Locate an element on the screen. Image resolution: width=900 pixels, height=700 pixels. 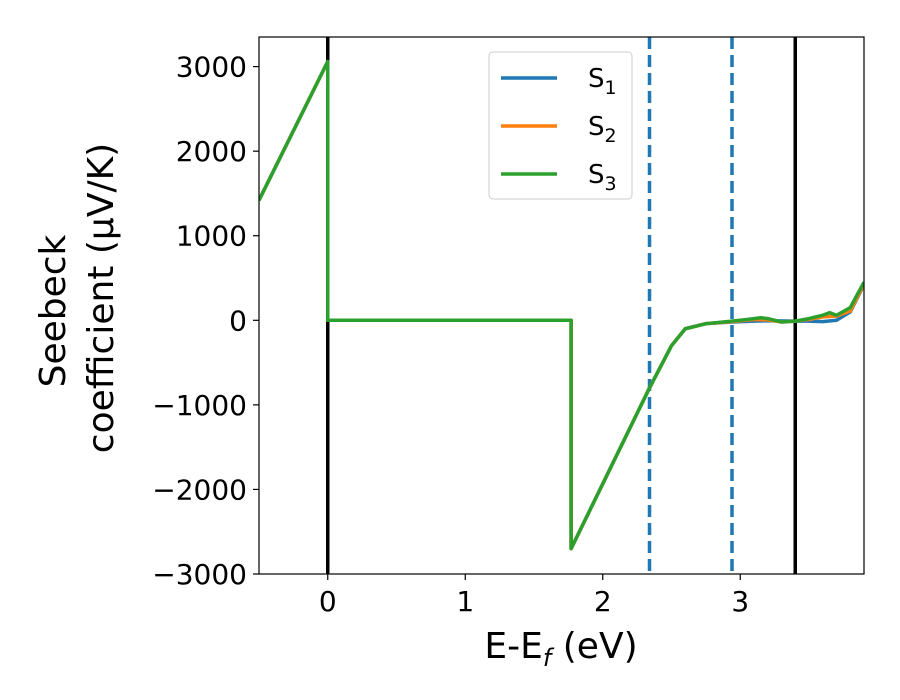
legend-label-s3: S3 is located at coordinates (602, 177).